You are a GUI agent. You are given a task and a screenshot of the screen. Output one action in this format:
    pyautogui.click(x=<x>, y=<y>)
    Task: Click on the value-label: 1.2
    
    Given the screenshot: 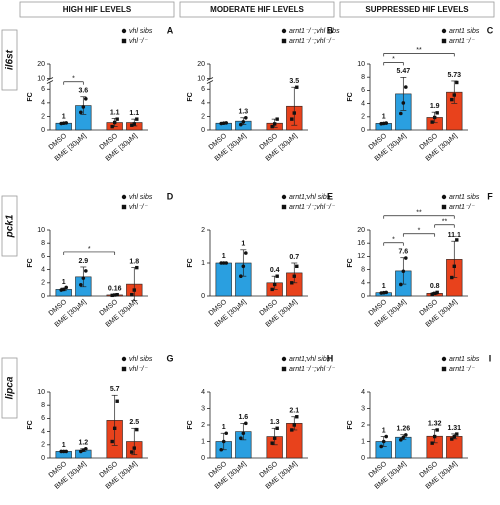 What is the action you would take?
    pyautogui.click(x=83, y=443)
    